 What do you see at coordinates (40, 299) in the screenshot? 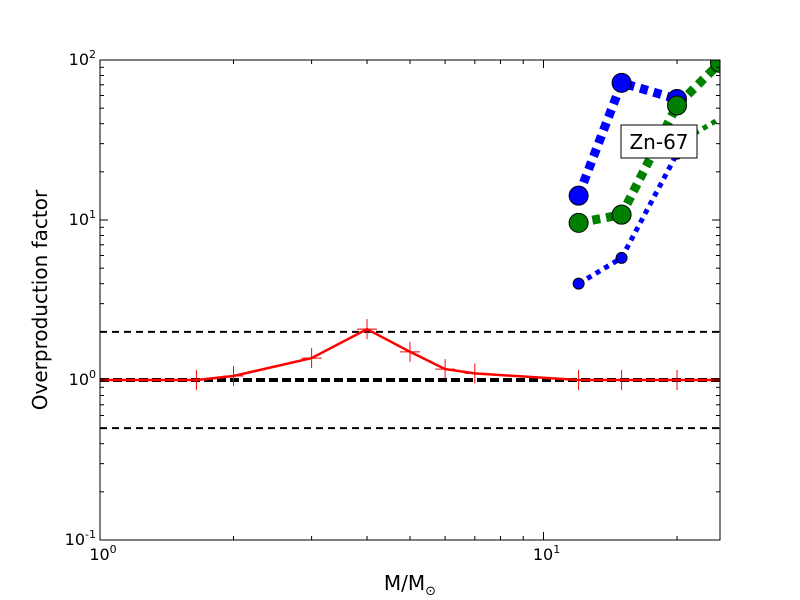
I see `y-axis-label: Overproduction factor` at bounding box center [40, 299].